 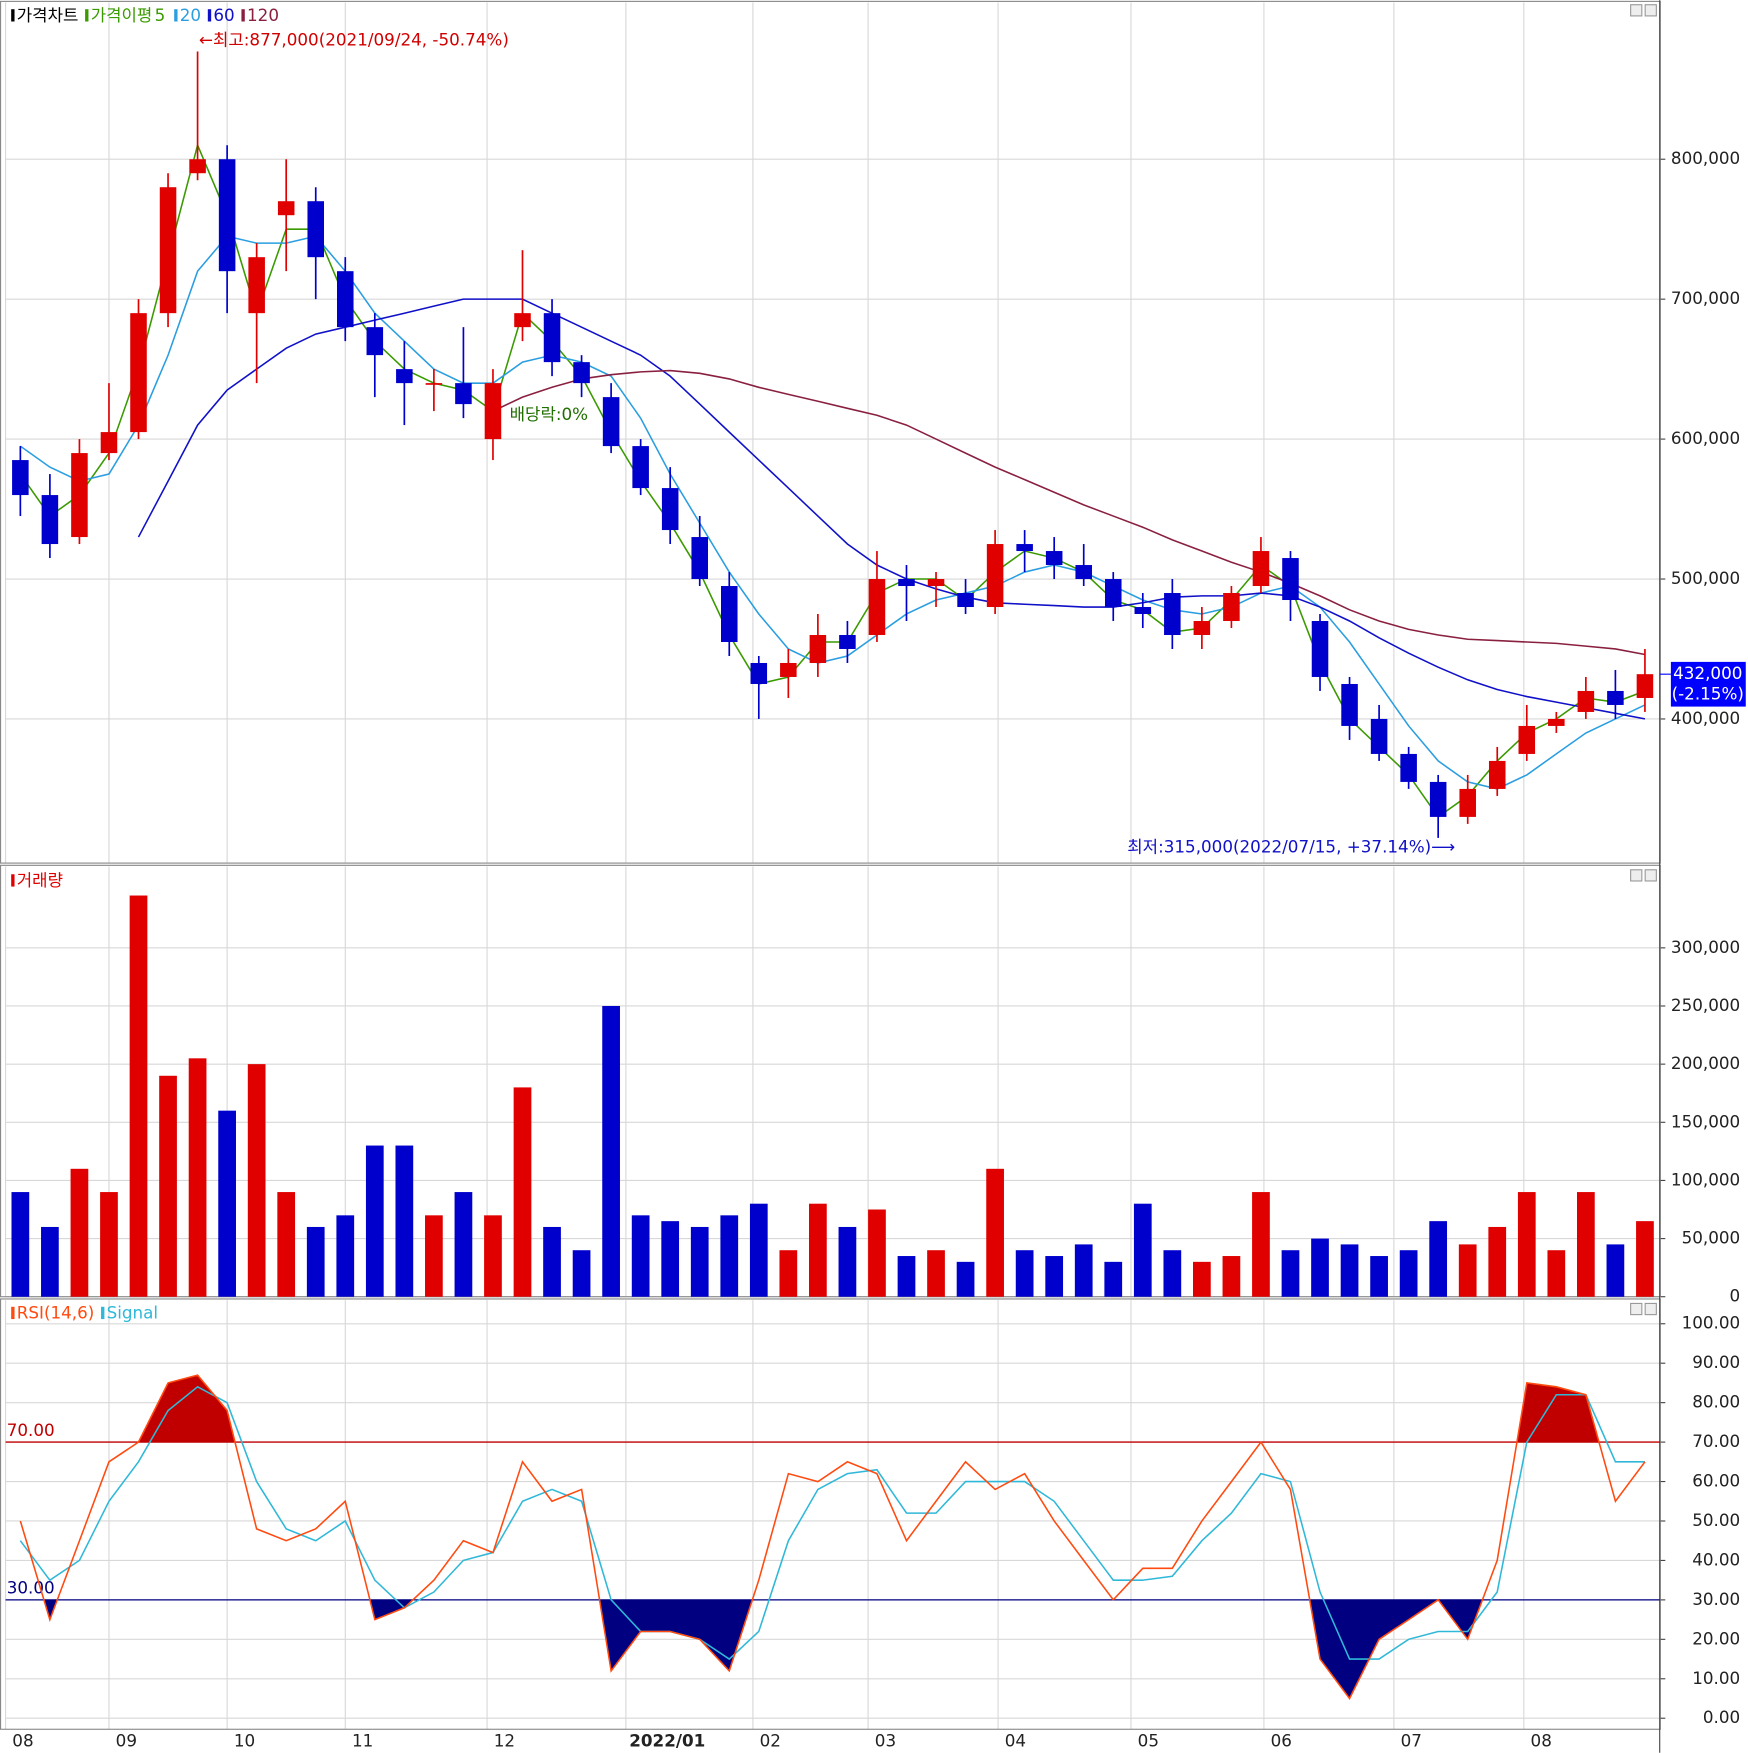 What do you see at coordinates (122, 15) in the screenshot?
I see `legend-ma-label: 가격이평` at bounding box center [122, 15].